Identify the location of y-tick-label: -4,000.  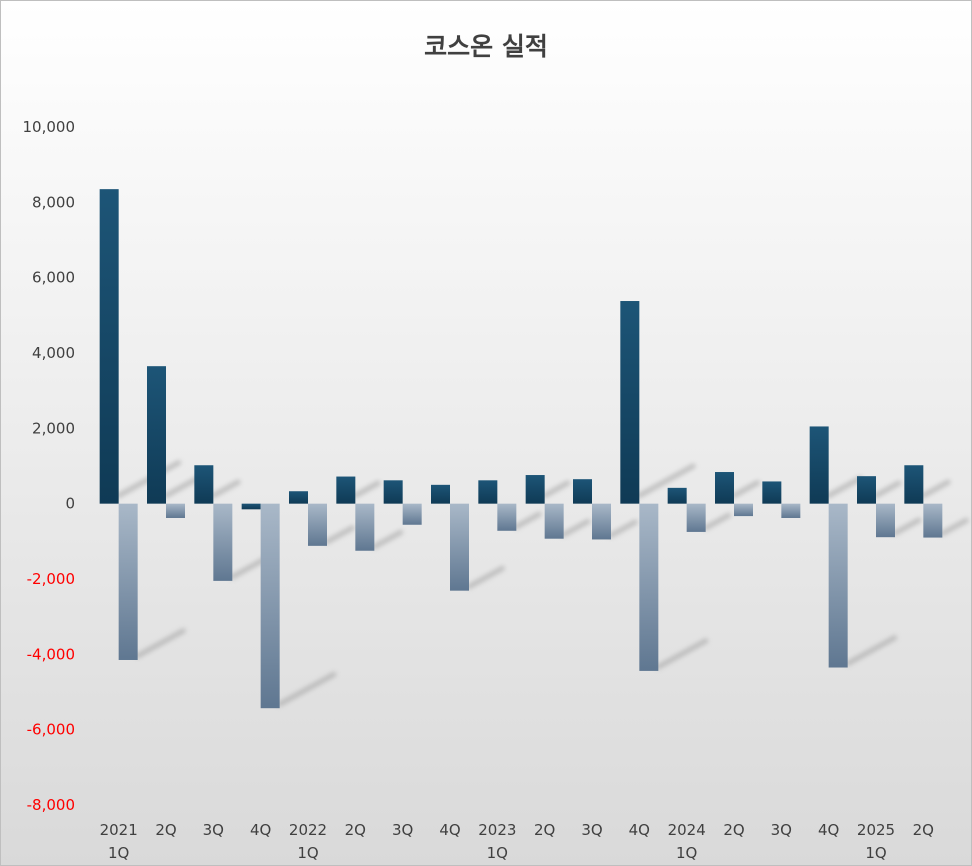
(51, 654).